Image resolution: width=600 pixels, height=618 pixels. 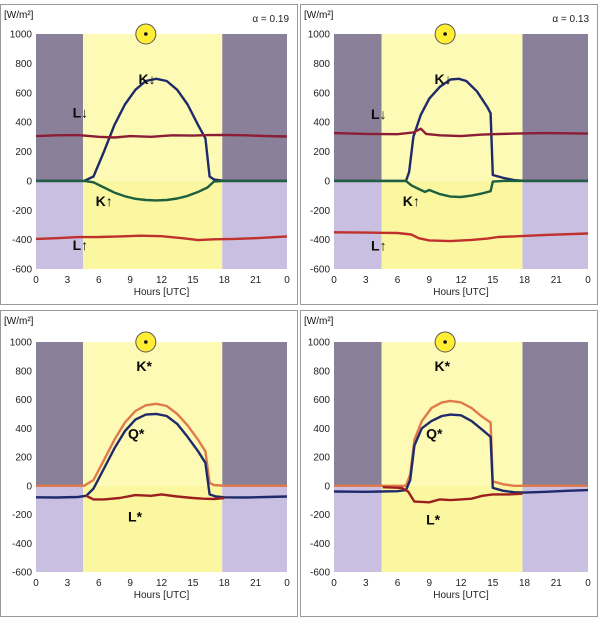 What do you see at coordinates (411, 201) in the screenshot?
I see `series-label-k-up: K↑` at bounding box center [411, 201].